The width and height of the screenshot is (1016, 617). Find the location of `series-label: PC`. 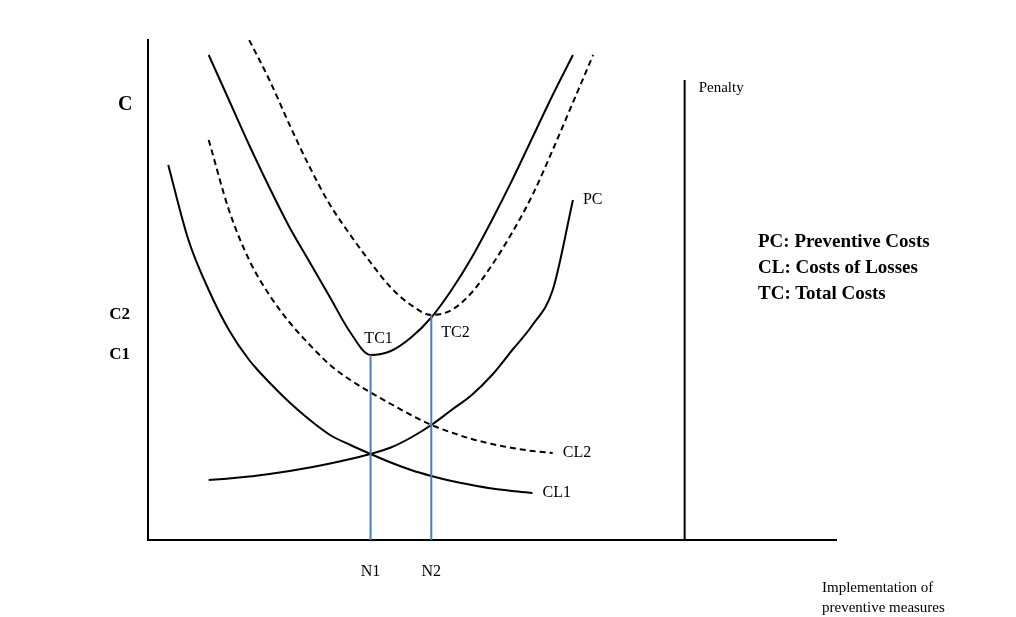

series-label: PC is located at coordinates (592, 199).